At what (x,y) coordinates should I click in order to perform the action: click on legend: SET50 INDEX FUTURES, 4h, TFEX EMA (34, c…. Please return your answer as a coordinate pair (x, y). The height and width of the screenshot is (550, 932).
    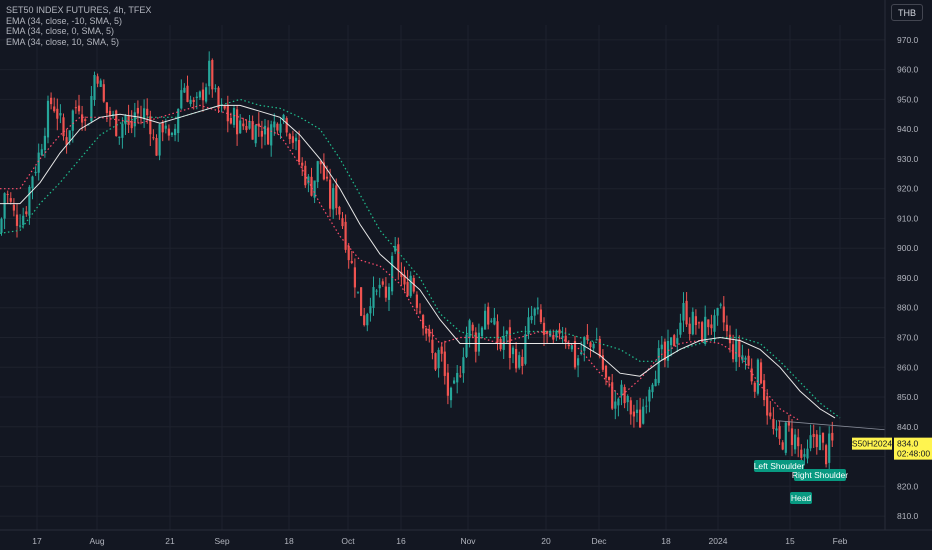
    Looking at the image, I should click on (78, 26).